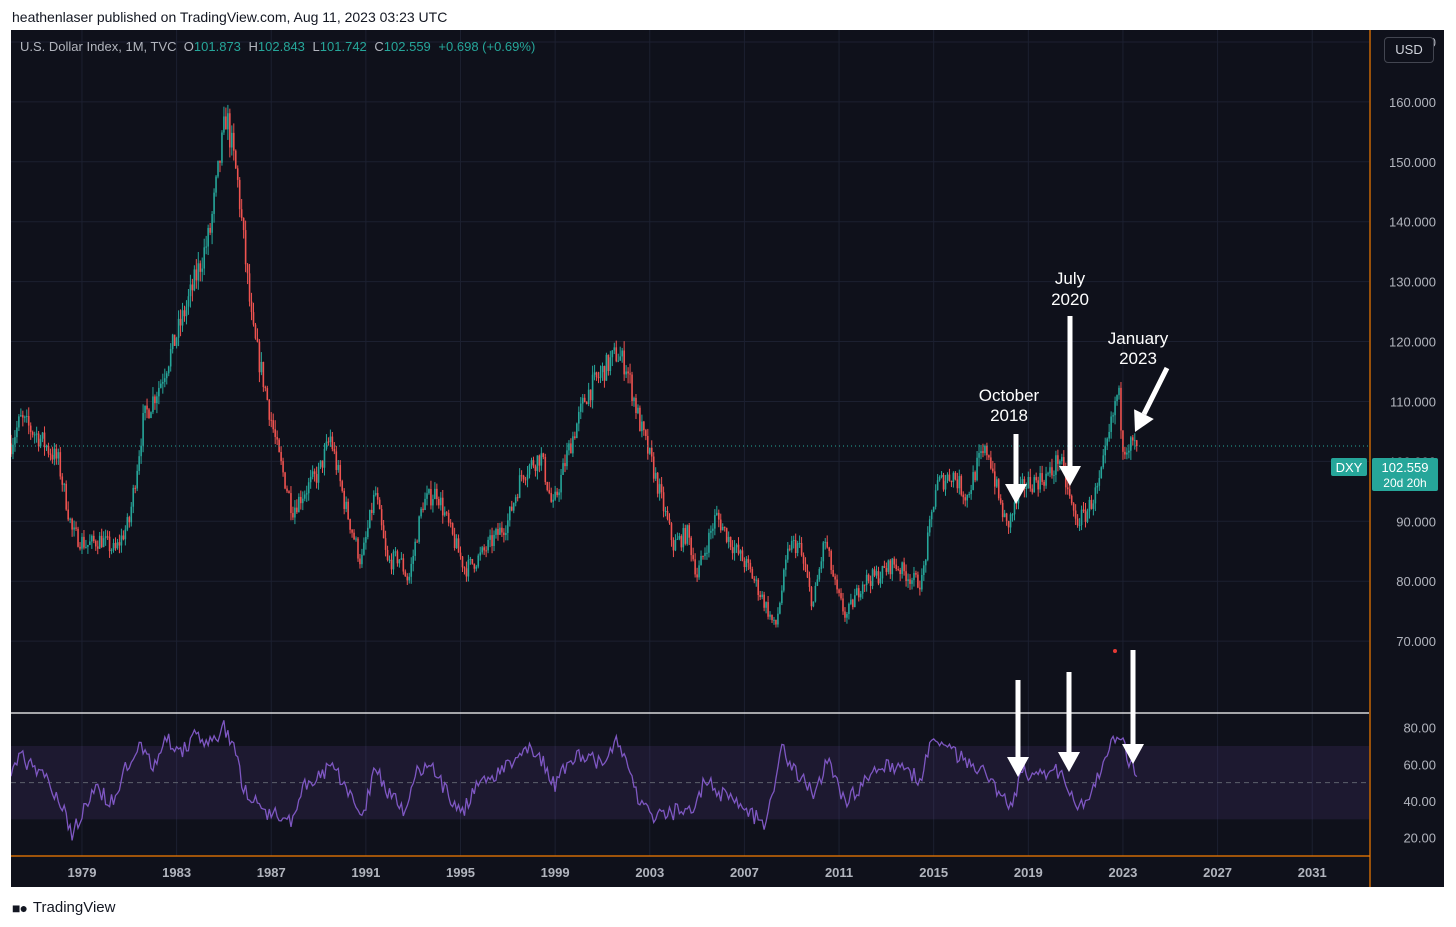  What do you see at coordinates (1412, 282) in the screenshot?
I see `price-tick-label: 130.000` at bounding box center [1412, 282].